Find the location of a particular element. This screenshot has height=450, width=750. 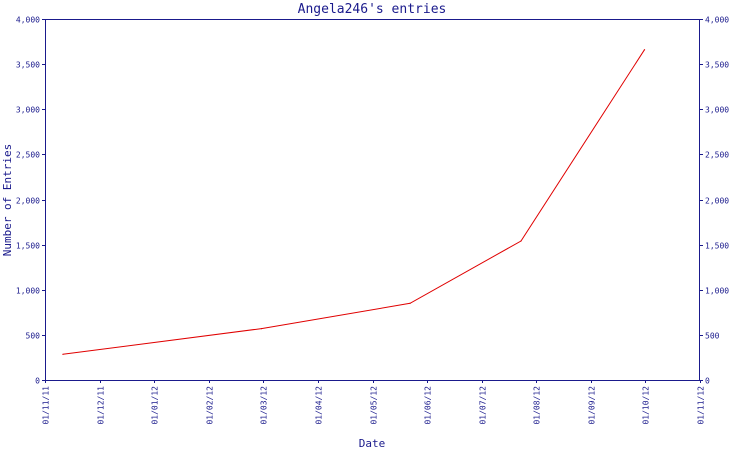

y-axis-left: 0 500 1,000 1,500 2,000 2,500 3,000 3,500 4,000 is located at coordinates (30, 201).